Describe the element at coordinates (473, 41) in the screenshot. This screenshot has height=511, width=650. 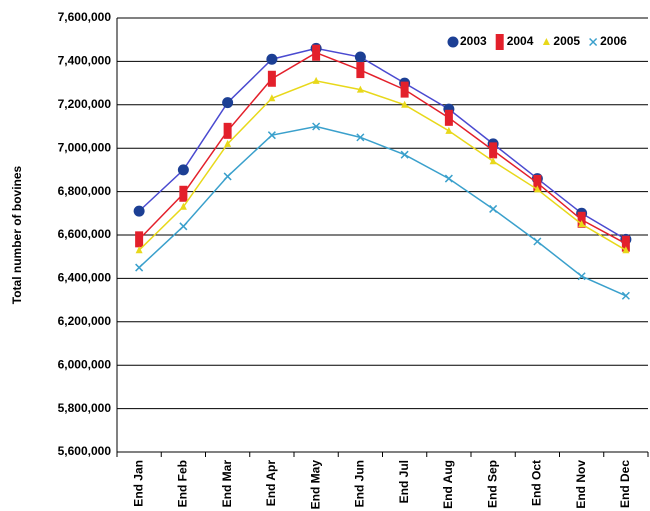
I see `legend-label: 2003` at that location.